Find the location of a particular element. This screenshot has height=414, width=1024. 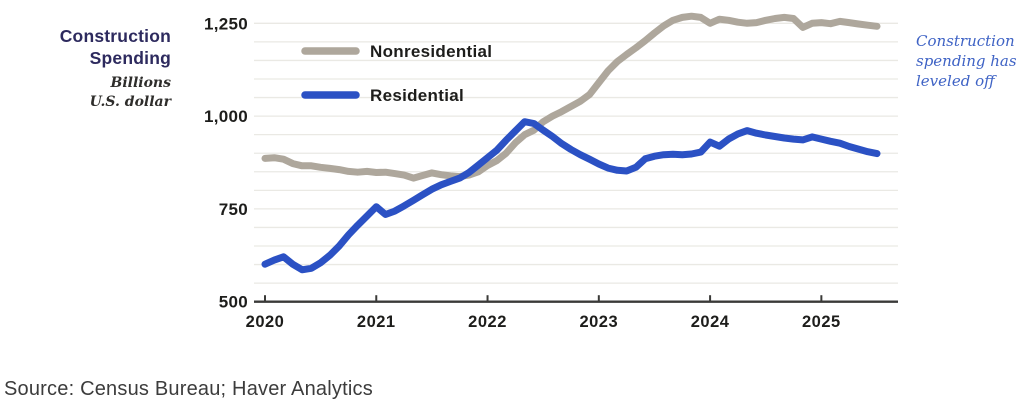

chart-annotation: Construction spending has leveled off is located at coordinates (966, 61).